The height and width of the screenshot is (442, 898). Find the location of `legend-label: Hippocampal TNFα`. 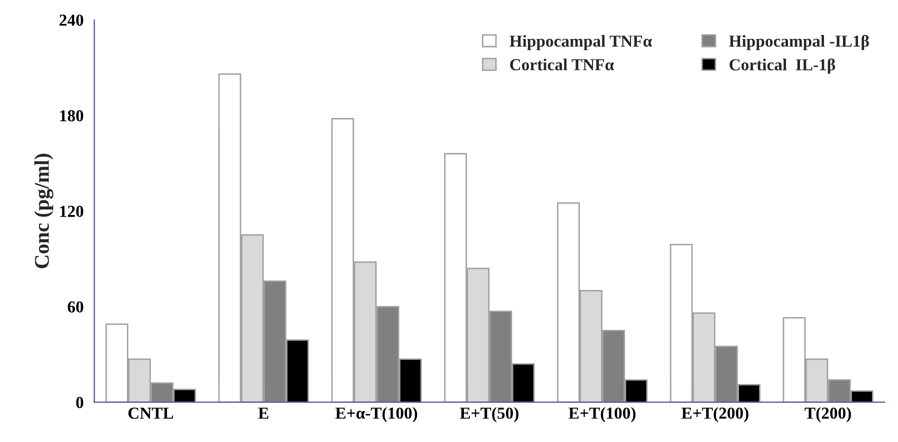

legend-label: Hippocampal TNFα is located at coordinates (581, 42).